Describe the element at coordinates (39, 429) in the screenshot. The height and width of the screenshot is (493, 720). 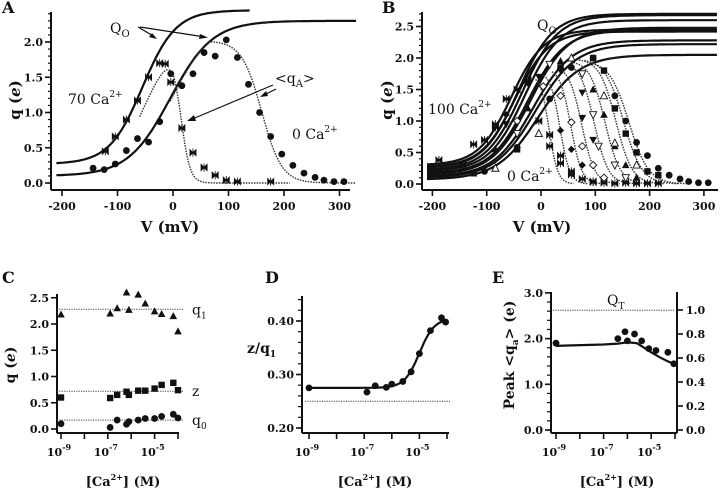
I see `y-tick-label: 0.0` at that location.